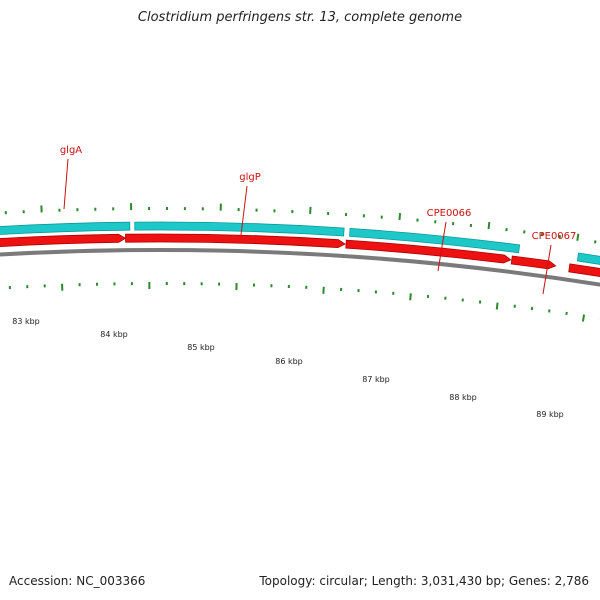 The width and height of the screenshot is (600, 600). What do you see at coordinates (449, 213) in the screenshot?
I see `gene-label: CPE0066` at bounding box center [449, 213].